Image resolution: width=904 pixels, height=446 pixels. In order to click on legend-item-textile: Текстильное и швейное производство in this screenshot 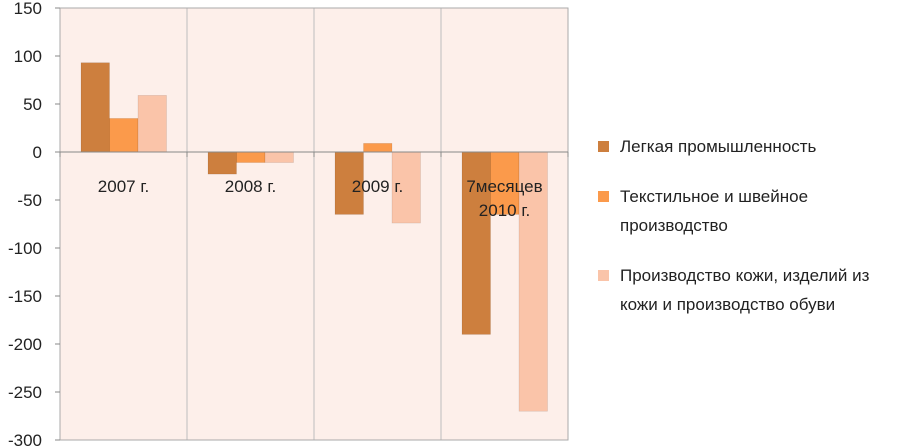, I will do `click(748, 211)`.